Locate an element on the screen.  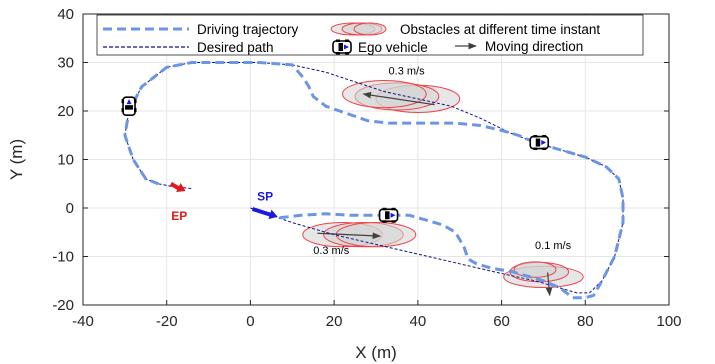
y-axis-label: Y (m) is located at coordinates (16, 159).